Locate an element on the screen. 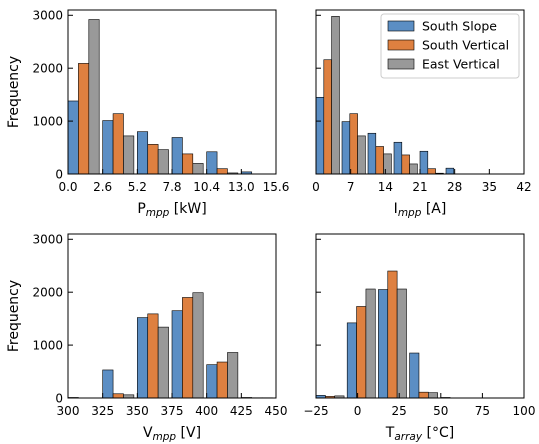 This screenshot has height=444, width=539. legend-swatch-south-slope is located at coordinates (401, 26).